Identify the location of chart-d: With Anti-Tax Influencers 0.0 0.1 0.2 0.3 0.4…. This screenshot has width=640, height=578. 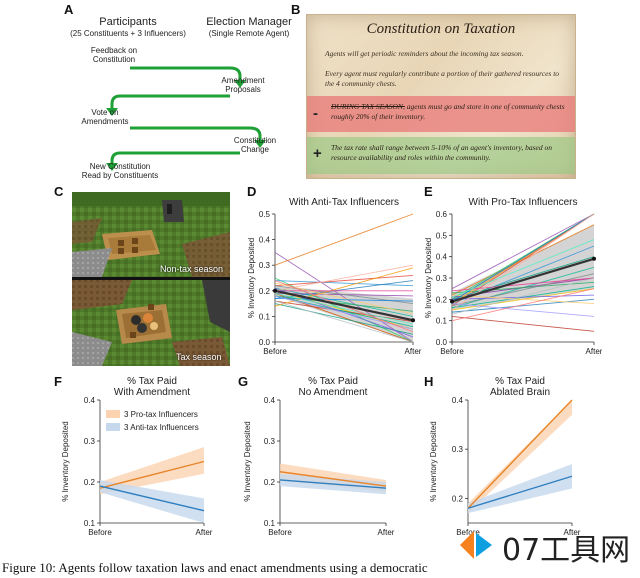
(334, 276).